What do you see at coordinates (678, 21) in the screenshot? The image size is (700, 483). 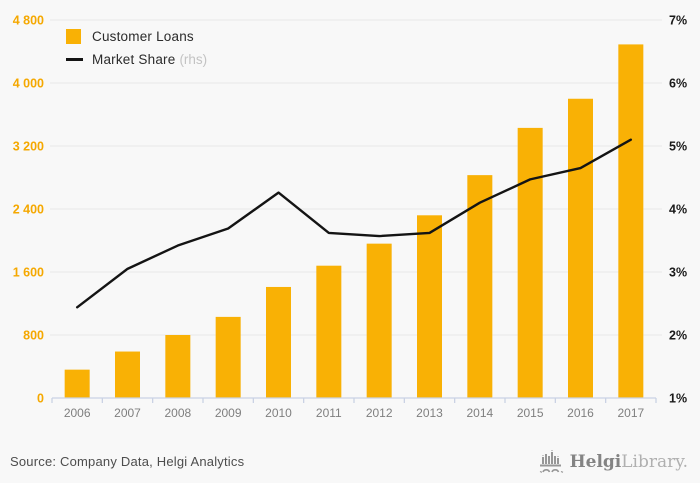 I see `right-axis-label: 7%` at bounding box center [678, 21].